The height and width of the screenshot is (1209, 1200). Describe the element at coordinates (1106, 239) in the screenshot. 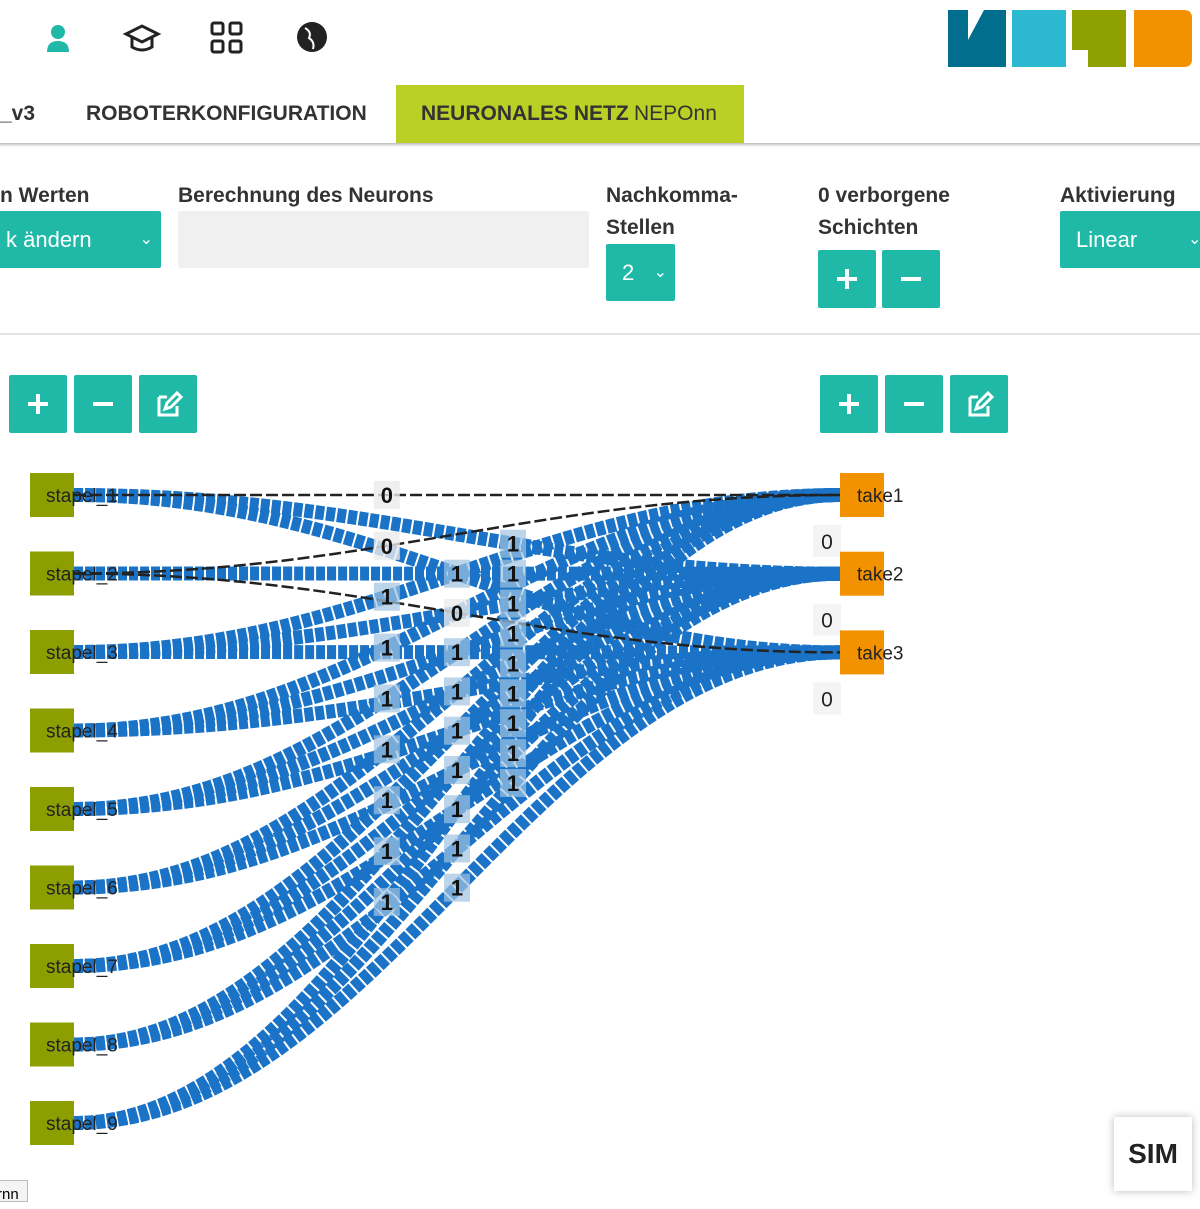

I see `select-text: Linear` at that location.